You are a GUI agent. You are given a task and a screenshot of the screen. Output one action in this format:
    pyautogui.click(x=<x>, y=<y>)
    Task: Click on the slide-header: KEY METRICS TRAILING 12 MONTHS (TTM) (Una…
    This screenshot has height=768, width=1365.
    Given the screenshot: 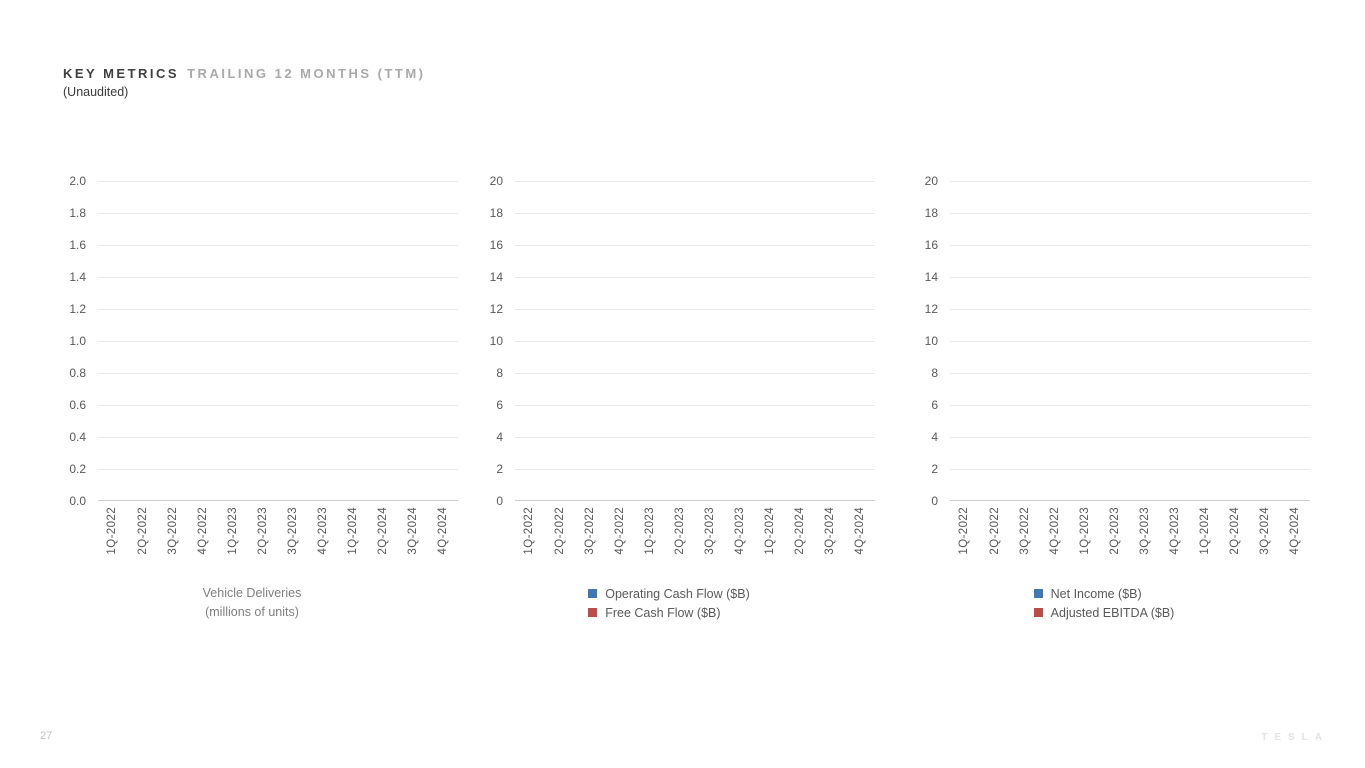 What is the action you would take?
    pyautogui.click(x=244, y=82)
    